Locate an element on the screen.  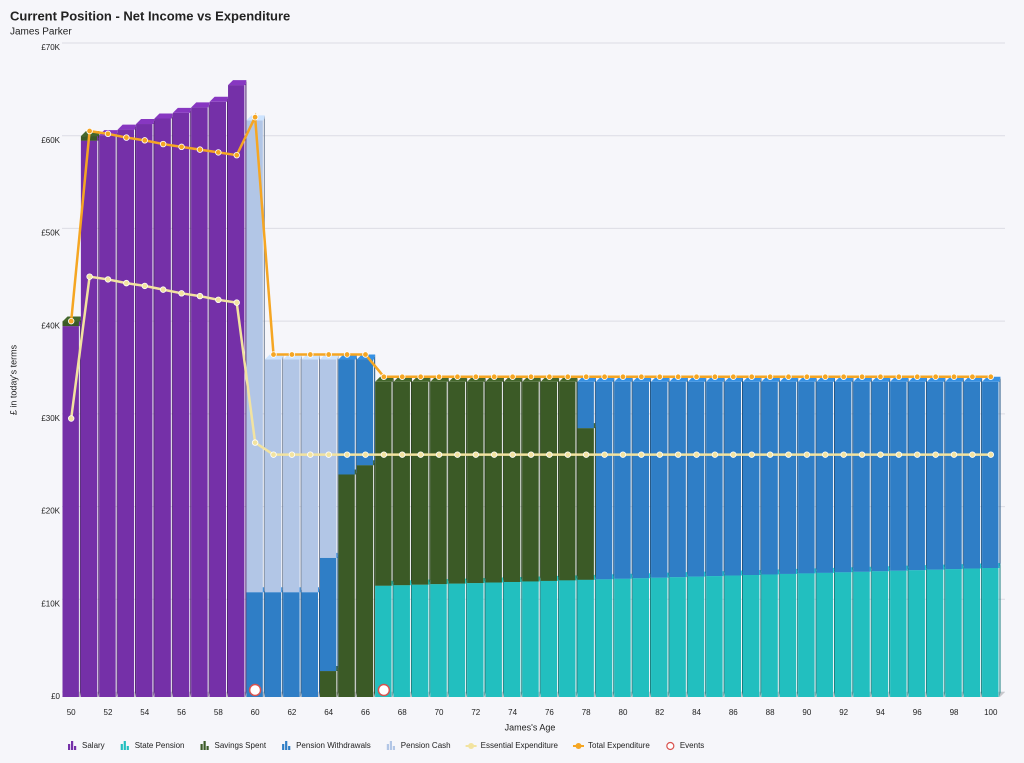
y-tick-label: £0 is located at coordinates (55, 696).